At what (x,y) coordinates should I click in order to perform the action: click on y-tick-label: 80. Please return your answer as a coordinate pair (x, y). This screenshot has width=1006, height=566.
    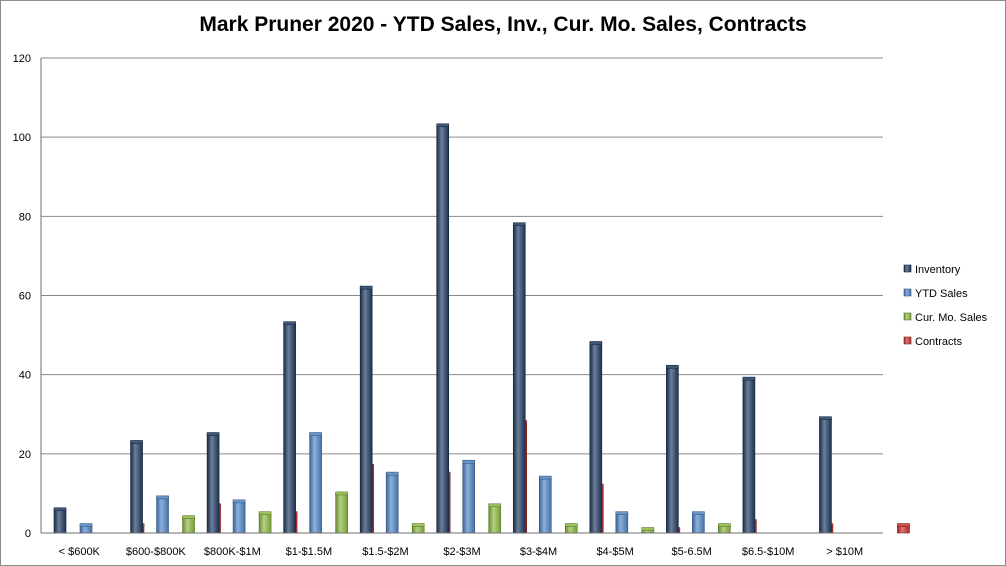
    Looking at the image, I should click on (25, 217).